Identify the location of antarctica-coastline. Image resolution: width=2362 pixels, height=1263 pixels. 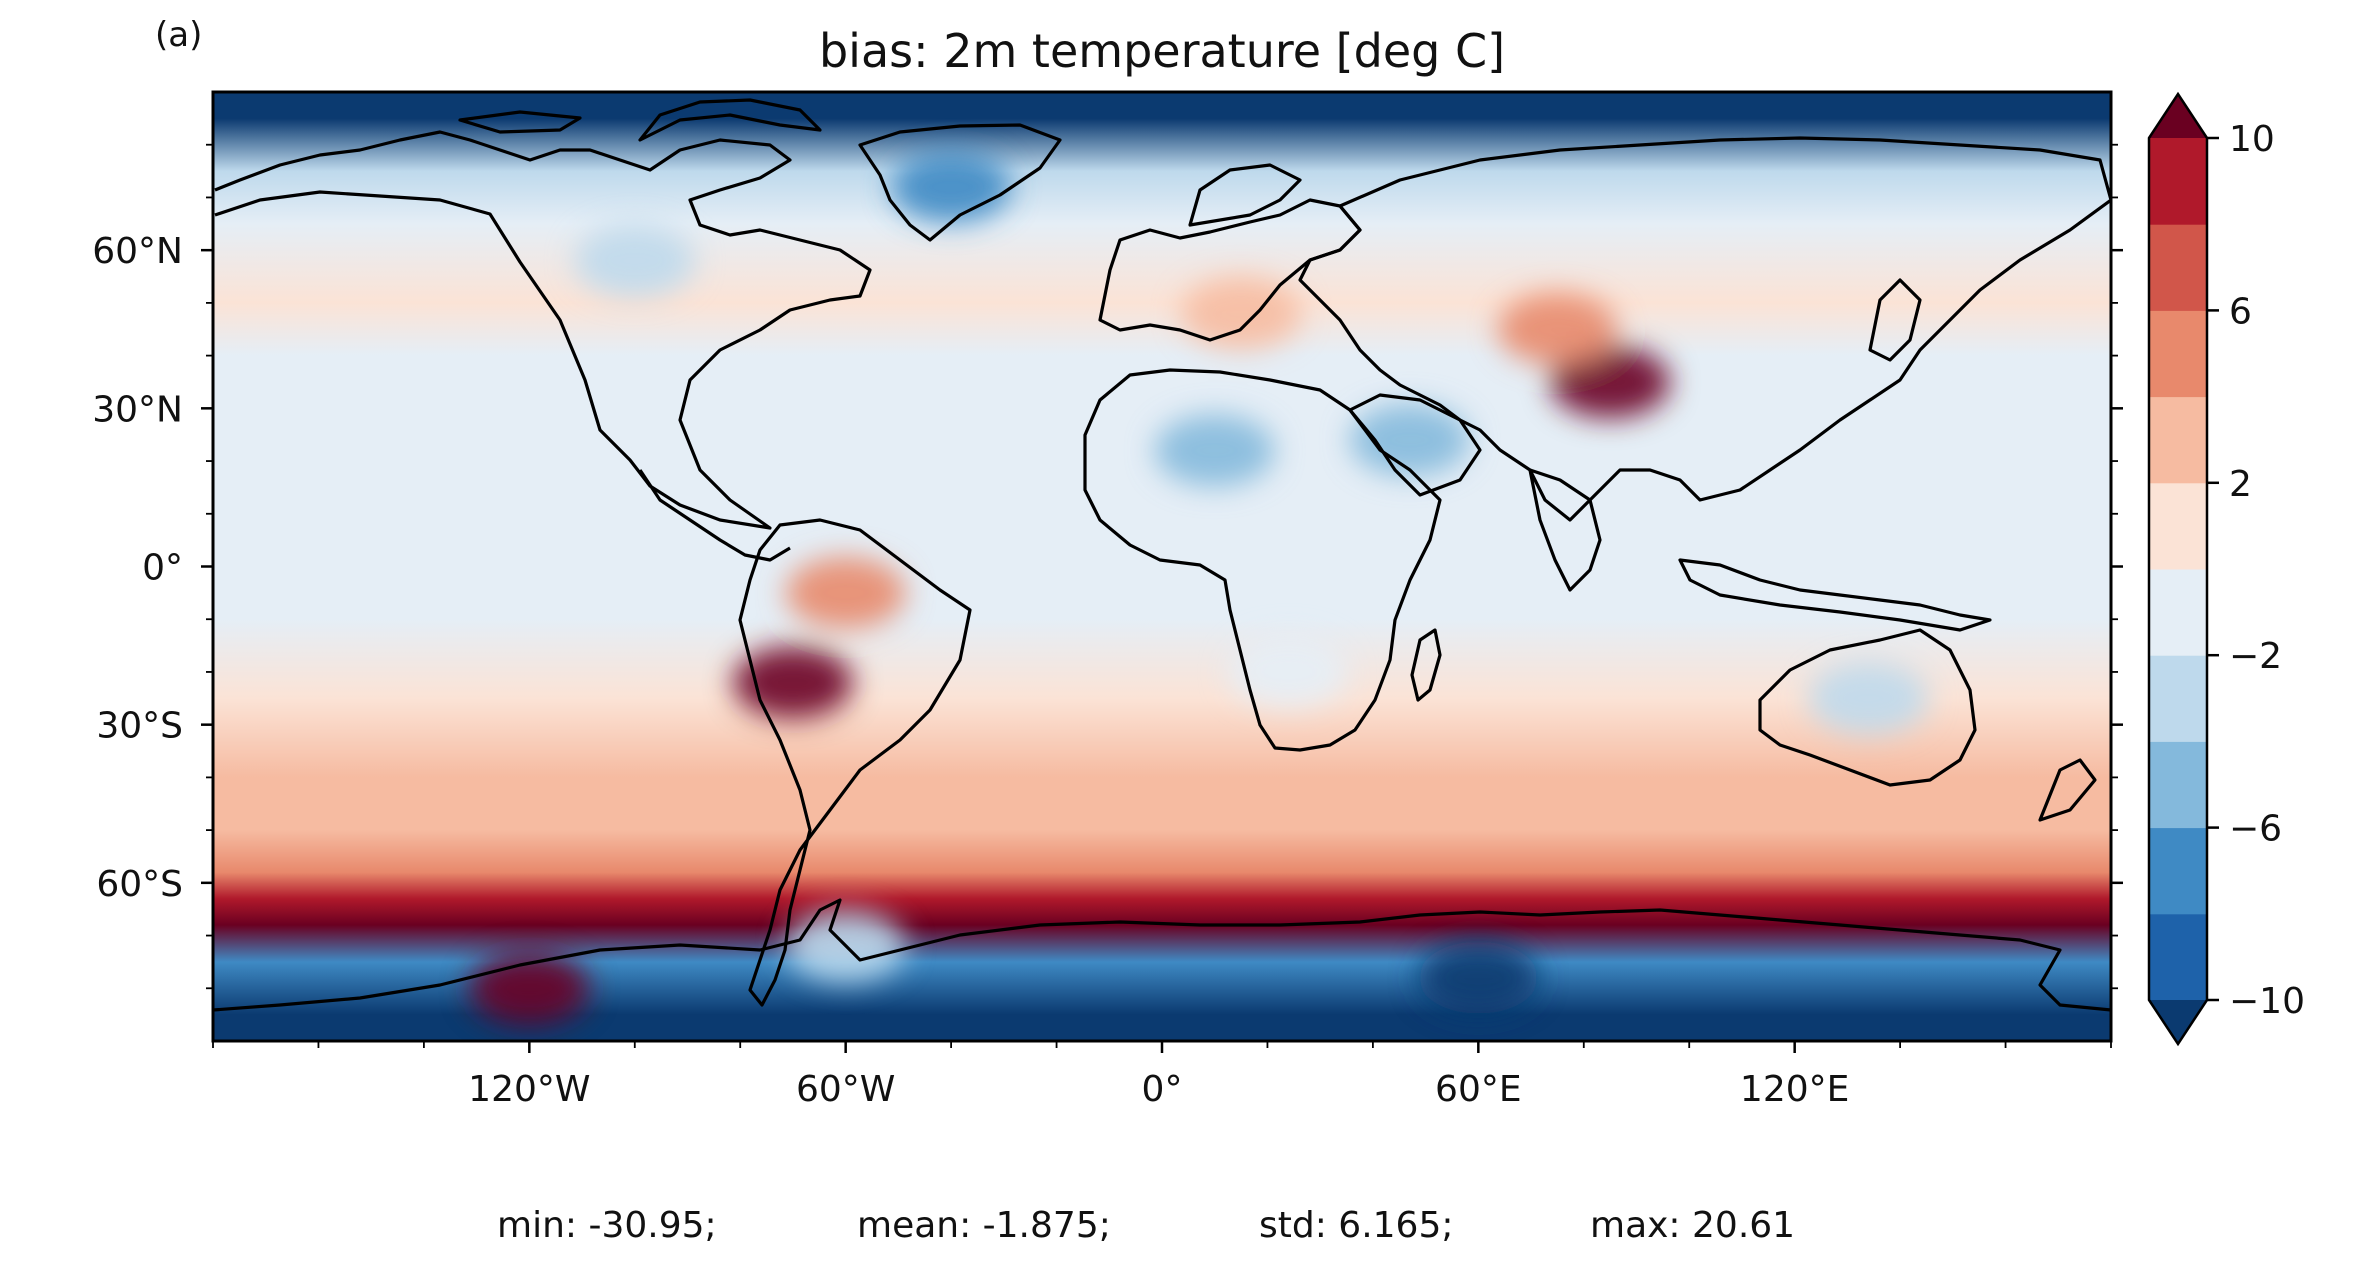
(1162, 955).